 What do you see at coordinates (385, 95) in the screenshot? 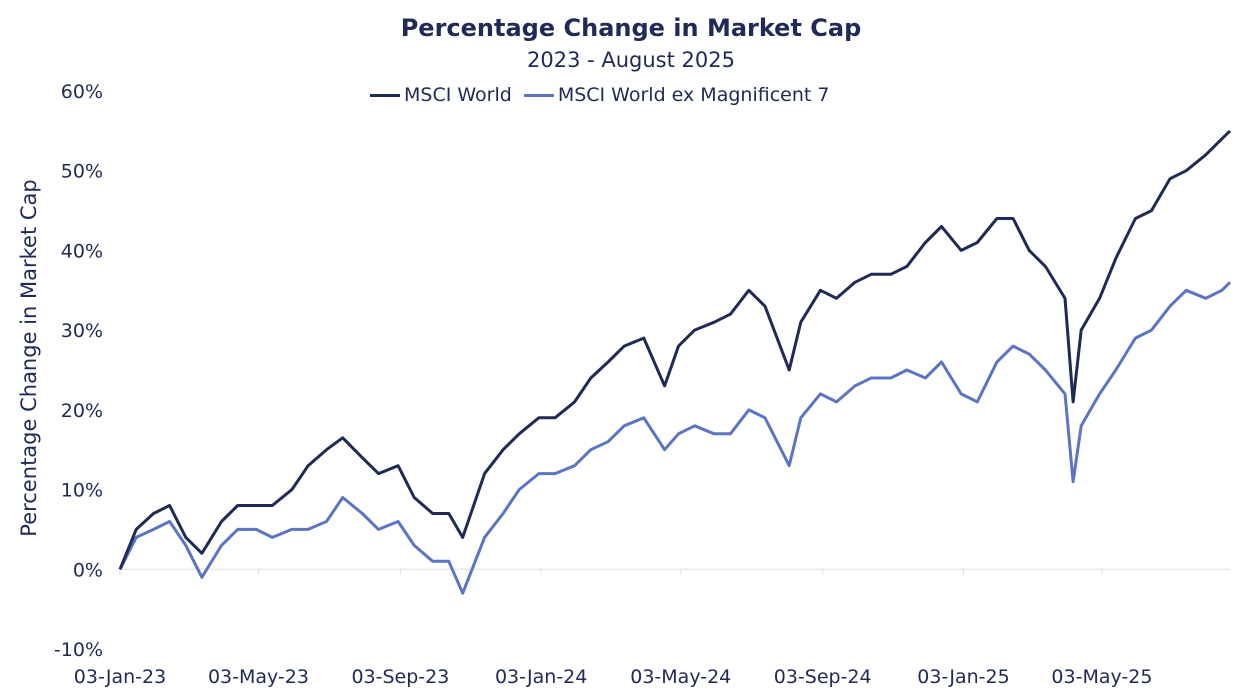
I see `legend-swatch-msci-world` at bounding box center [385, 95].